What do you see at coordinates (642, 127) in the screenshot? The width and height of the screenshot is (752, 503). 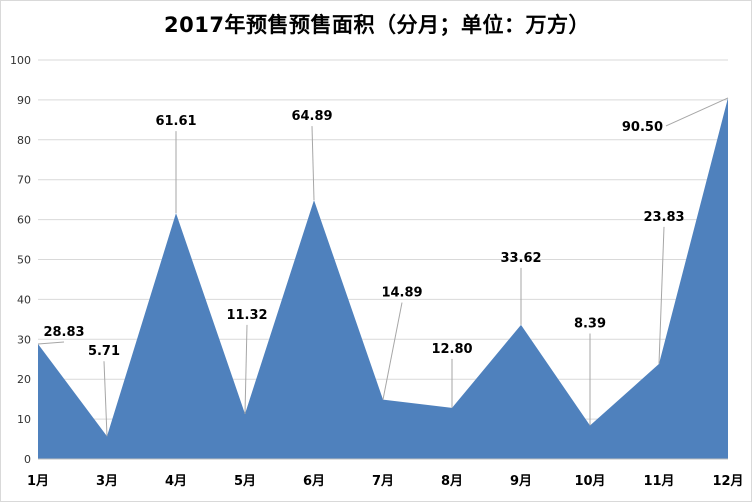 I see `data-label: 90.50` at bounding box center [642, 127].